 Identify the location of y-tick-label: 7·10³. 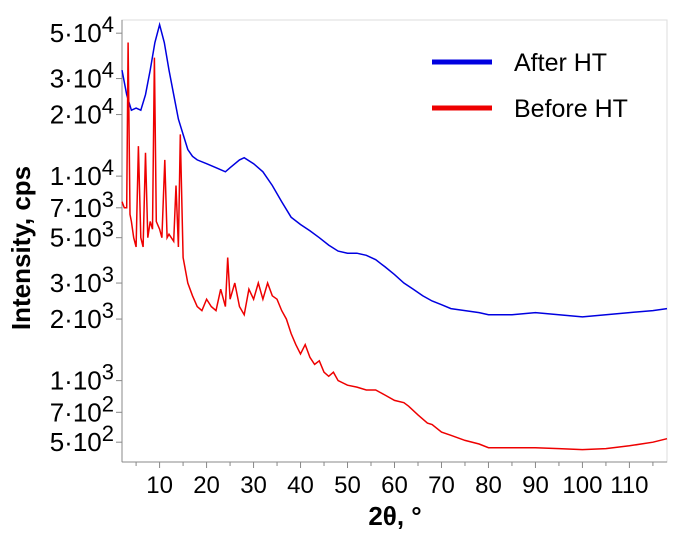
(82, 205).